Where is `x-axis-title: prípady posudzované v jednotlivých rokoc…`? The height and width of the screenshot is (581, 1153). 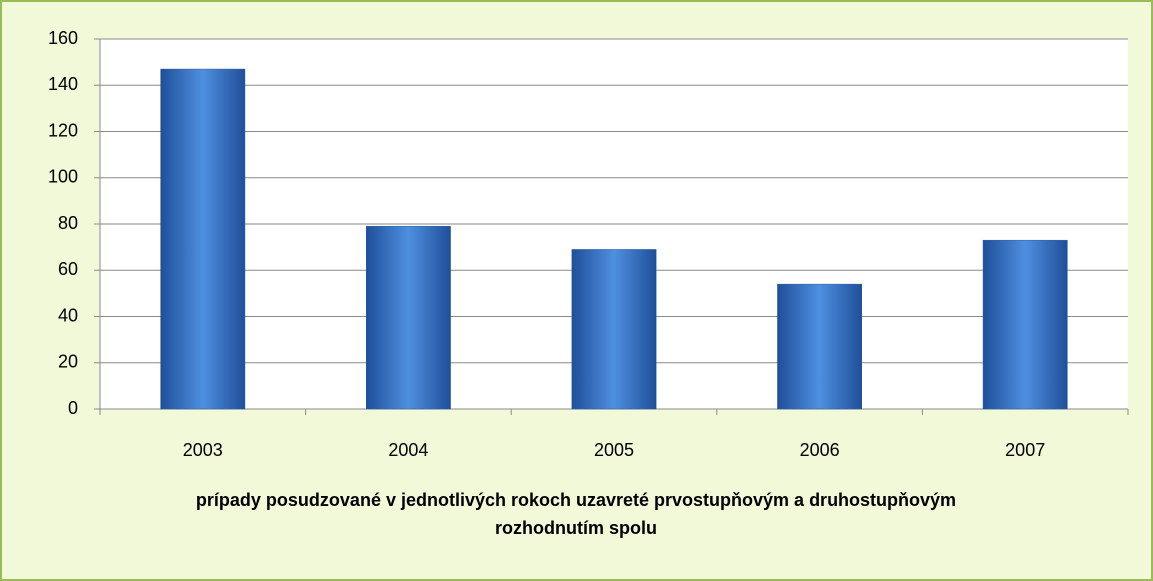 x-axis-title: prípady posudzované v jednotlivých rokoc… is located at coordinates (576, 514).